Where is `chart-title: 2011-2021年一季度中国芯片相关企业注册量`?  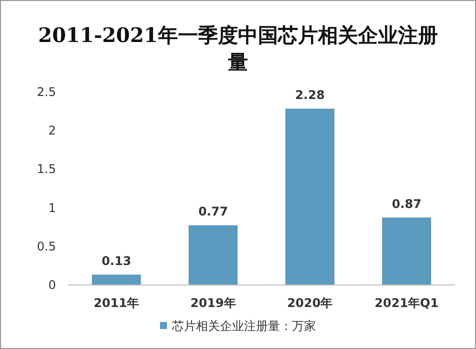 chart-title: 2011-2021年一季度中国芯片相关企业注册量 is located at coordinates (238, 48).